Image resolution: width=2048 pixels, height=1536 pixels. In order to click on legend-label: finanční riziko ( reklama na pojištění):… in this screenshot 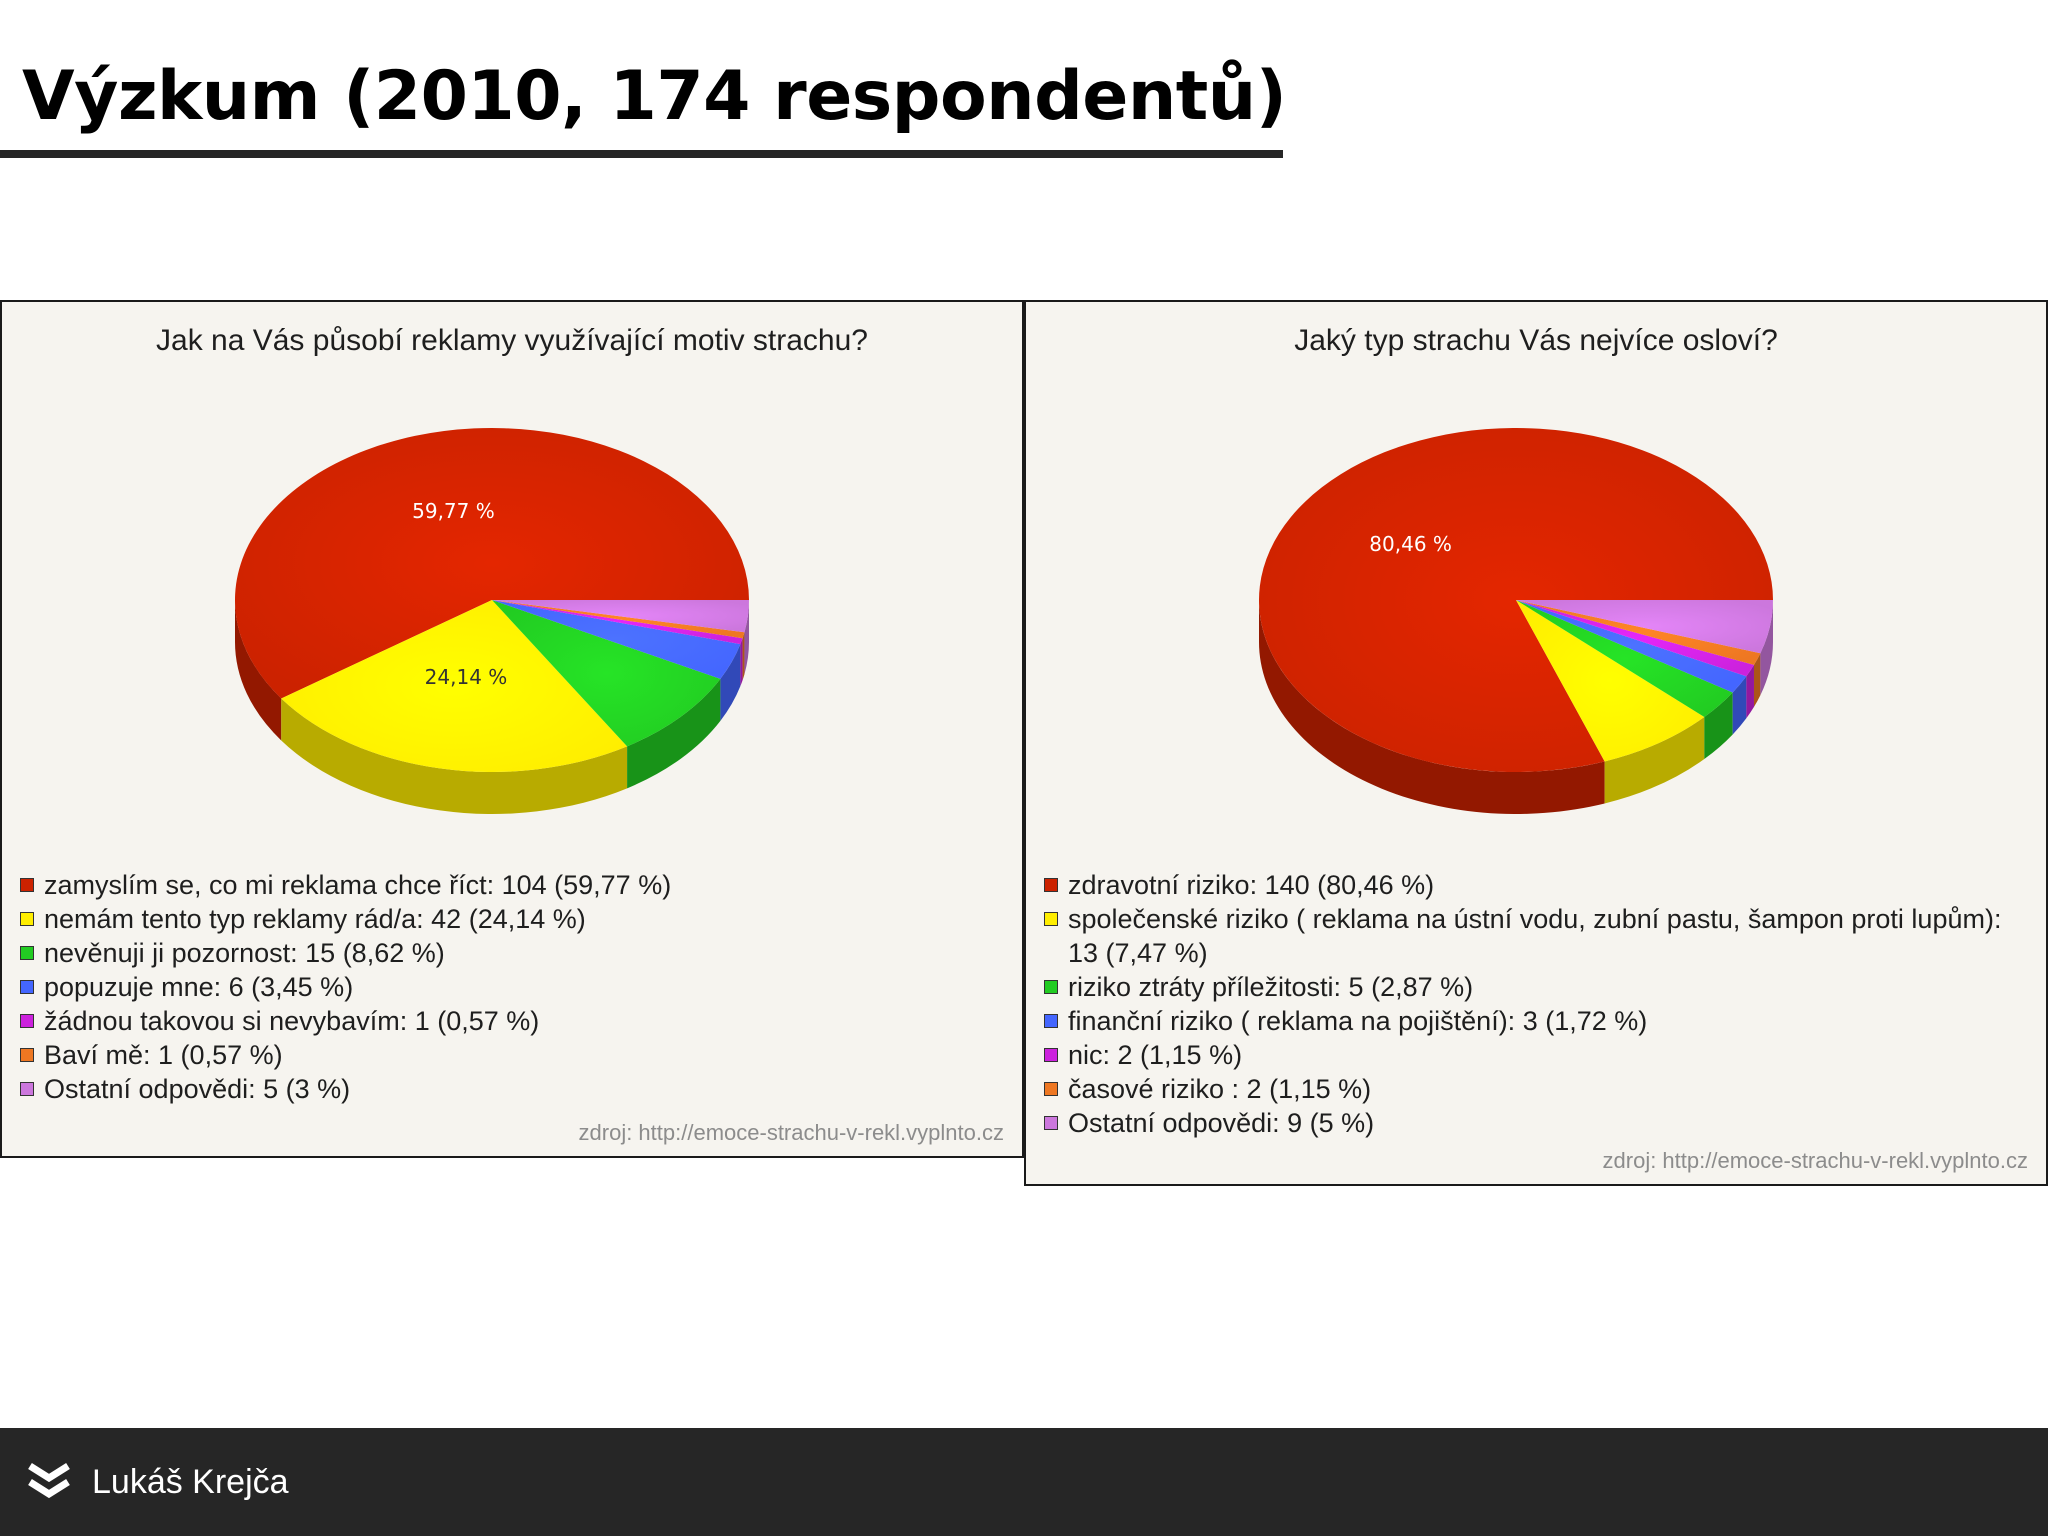, I will do `click(1358, 1021)`.